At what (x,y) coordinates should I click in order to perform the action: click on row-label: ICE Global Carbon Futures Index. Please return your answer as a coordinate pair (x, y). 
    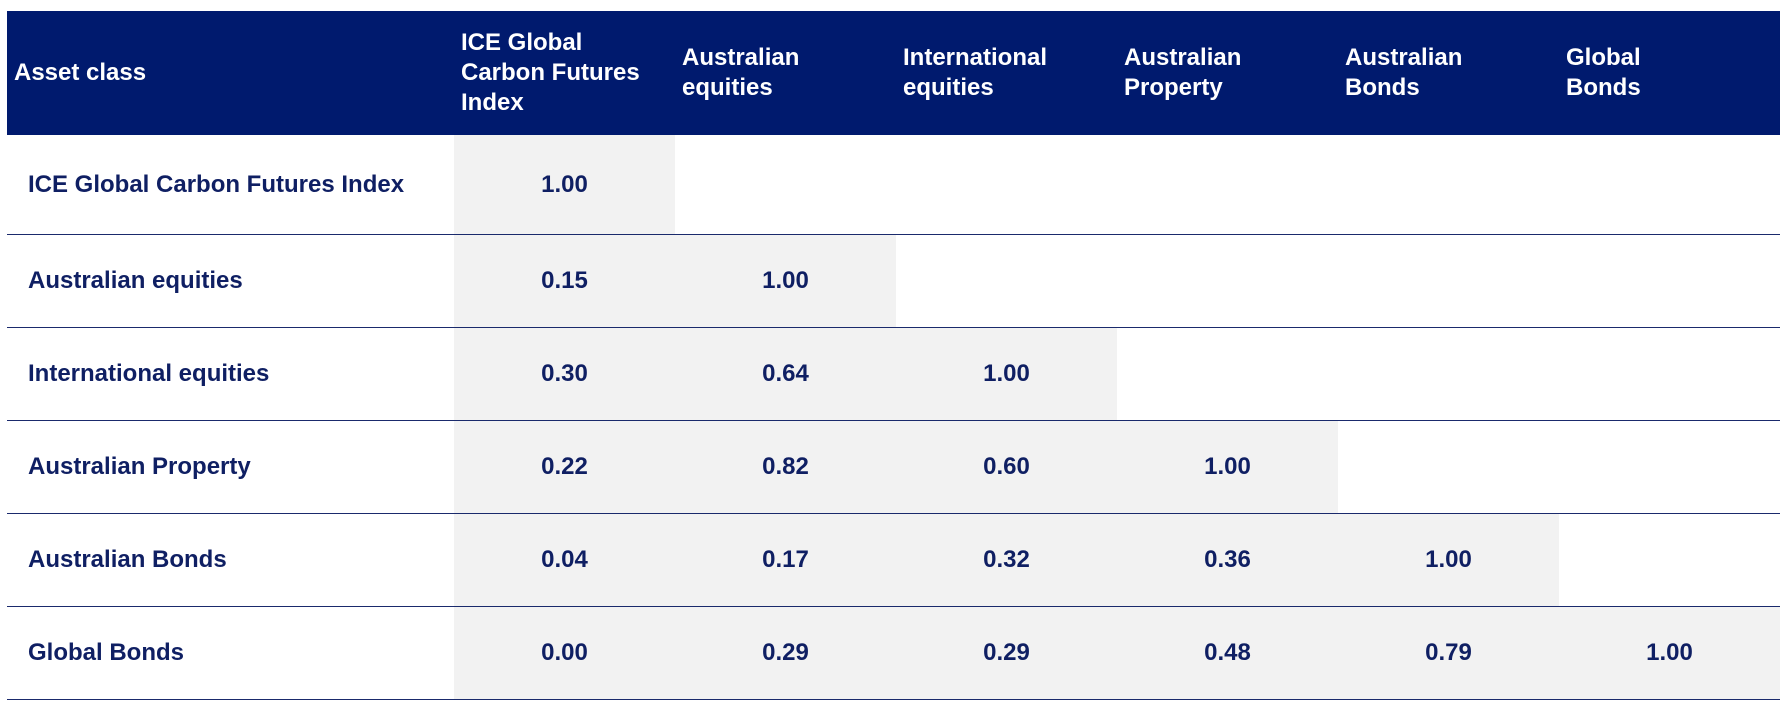
    Looking at the image, I should click on (216, 184).